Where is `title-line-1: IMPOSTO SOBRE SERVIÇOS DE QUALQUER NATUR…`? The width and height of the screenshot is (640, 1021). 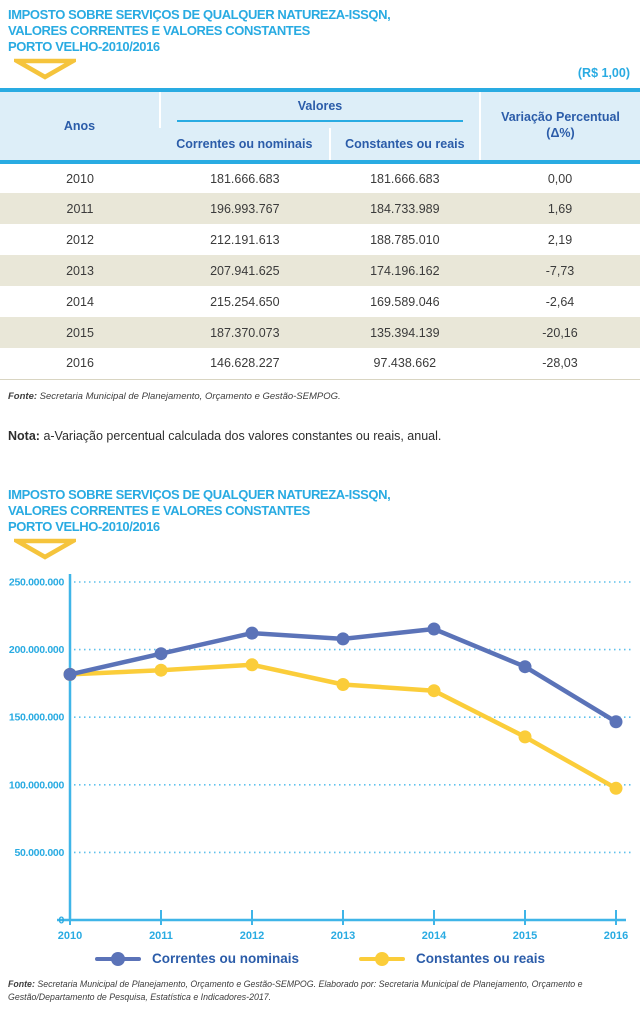 title-line-1: IMPOSTO SOBRE SERVIÇOS DE QUALQUER NATUR… is located at coordinates (199, 14).